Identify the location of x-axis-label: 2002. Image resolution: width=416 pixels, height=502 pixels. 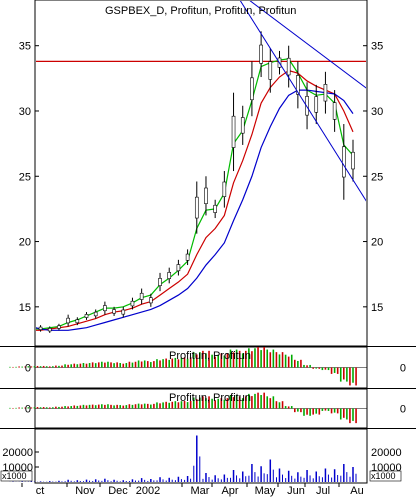
(148, 491).